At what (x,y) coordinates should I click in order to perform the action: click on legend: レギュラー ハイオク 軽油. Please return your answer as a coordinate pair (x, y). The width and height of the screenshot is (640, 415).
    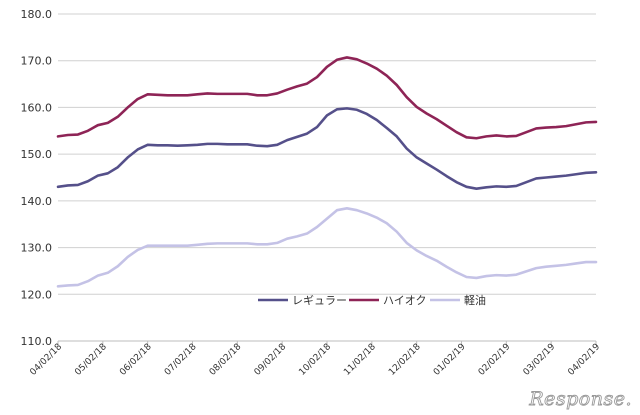
    Looking at the image, I should click on (372, 300).